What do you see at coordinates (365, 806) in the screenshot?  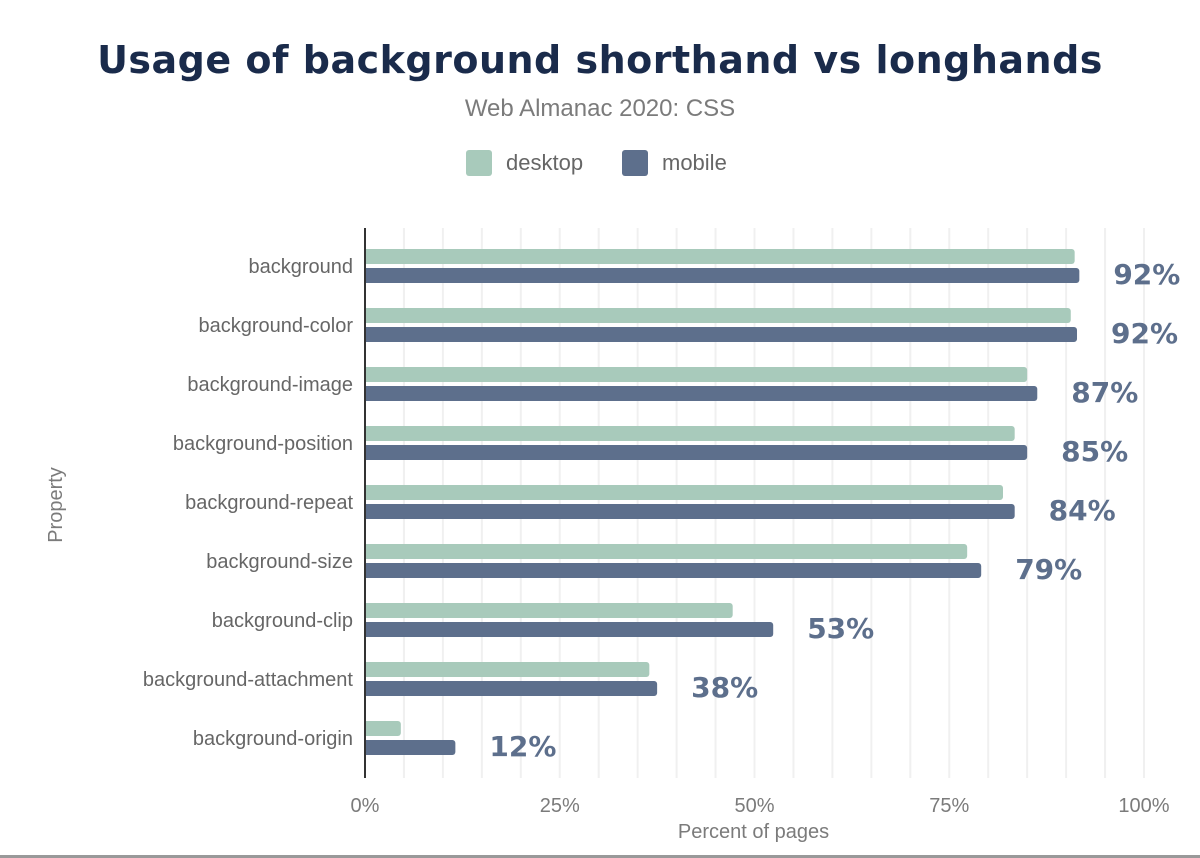 I see `x-tick-label: 0%` at bounding box center [365, 806].